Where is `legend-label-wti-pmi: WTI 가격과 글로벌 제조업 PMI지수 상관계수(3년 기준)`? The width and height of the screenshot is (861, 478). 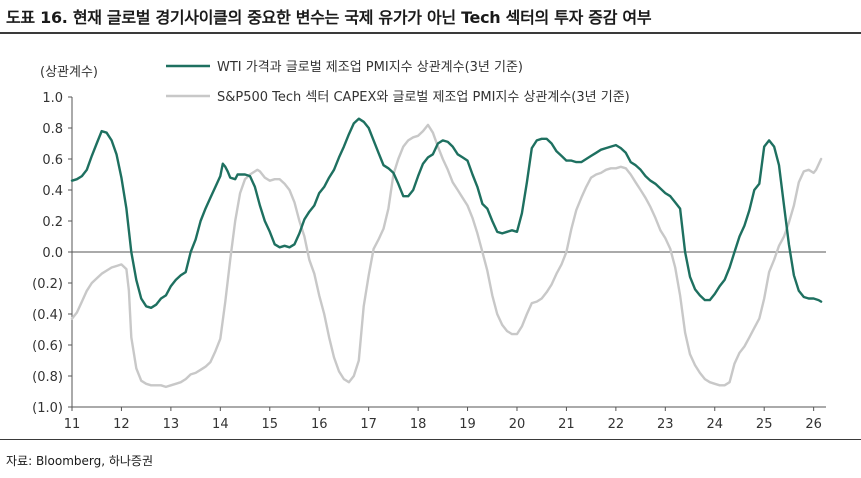
legend-label-wti-pmi: WTI 가격과 글로벌 제조업 PMI지수 상관계수(3년 기준) is located at coordinates (370, 67).